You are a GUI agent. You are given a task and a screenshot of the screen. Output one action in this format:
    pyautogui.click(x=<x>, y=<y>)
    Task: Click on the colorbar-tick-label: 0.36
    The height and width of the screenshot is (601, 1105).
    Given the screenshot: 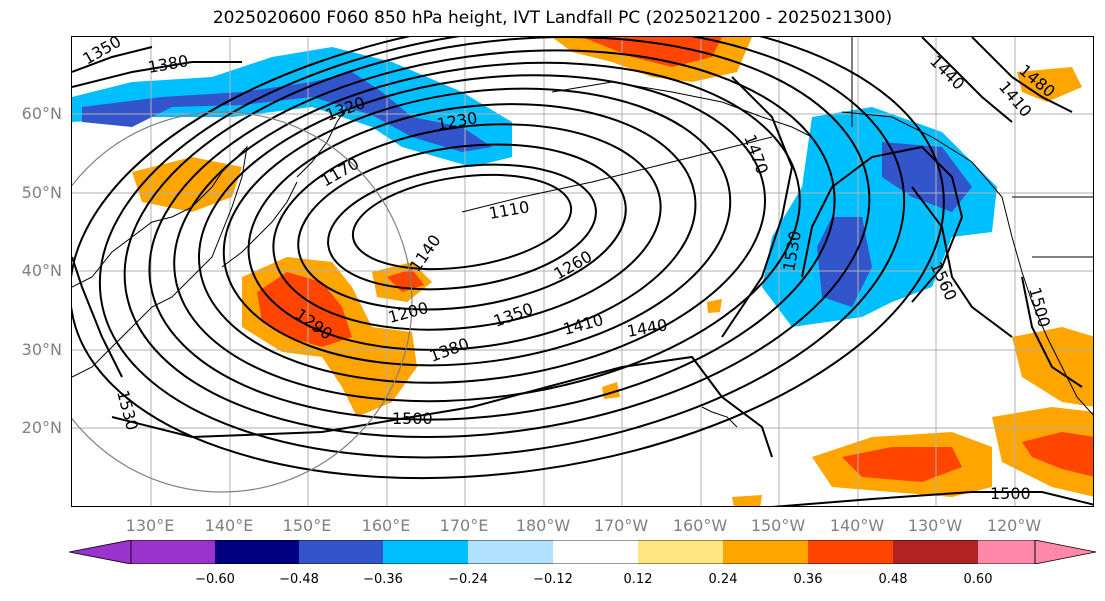 What is the action you would take?
    pyautogui.click(x=808, y=579)
    